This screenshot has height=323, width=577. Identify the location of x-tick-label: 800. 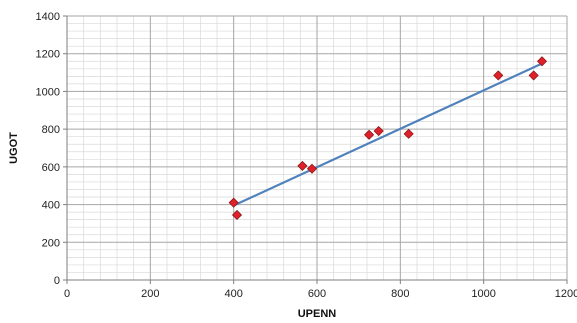
(400, 294).